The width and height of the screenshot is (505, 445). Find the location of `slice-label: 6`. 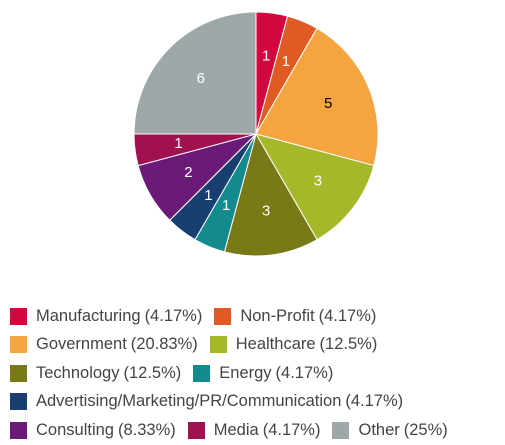

slice-label: 6 is located at coordinates (201, 78).